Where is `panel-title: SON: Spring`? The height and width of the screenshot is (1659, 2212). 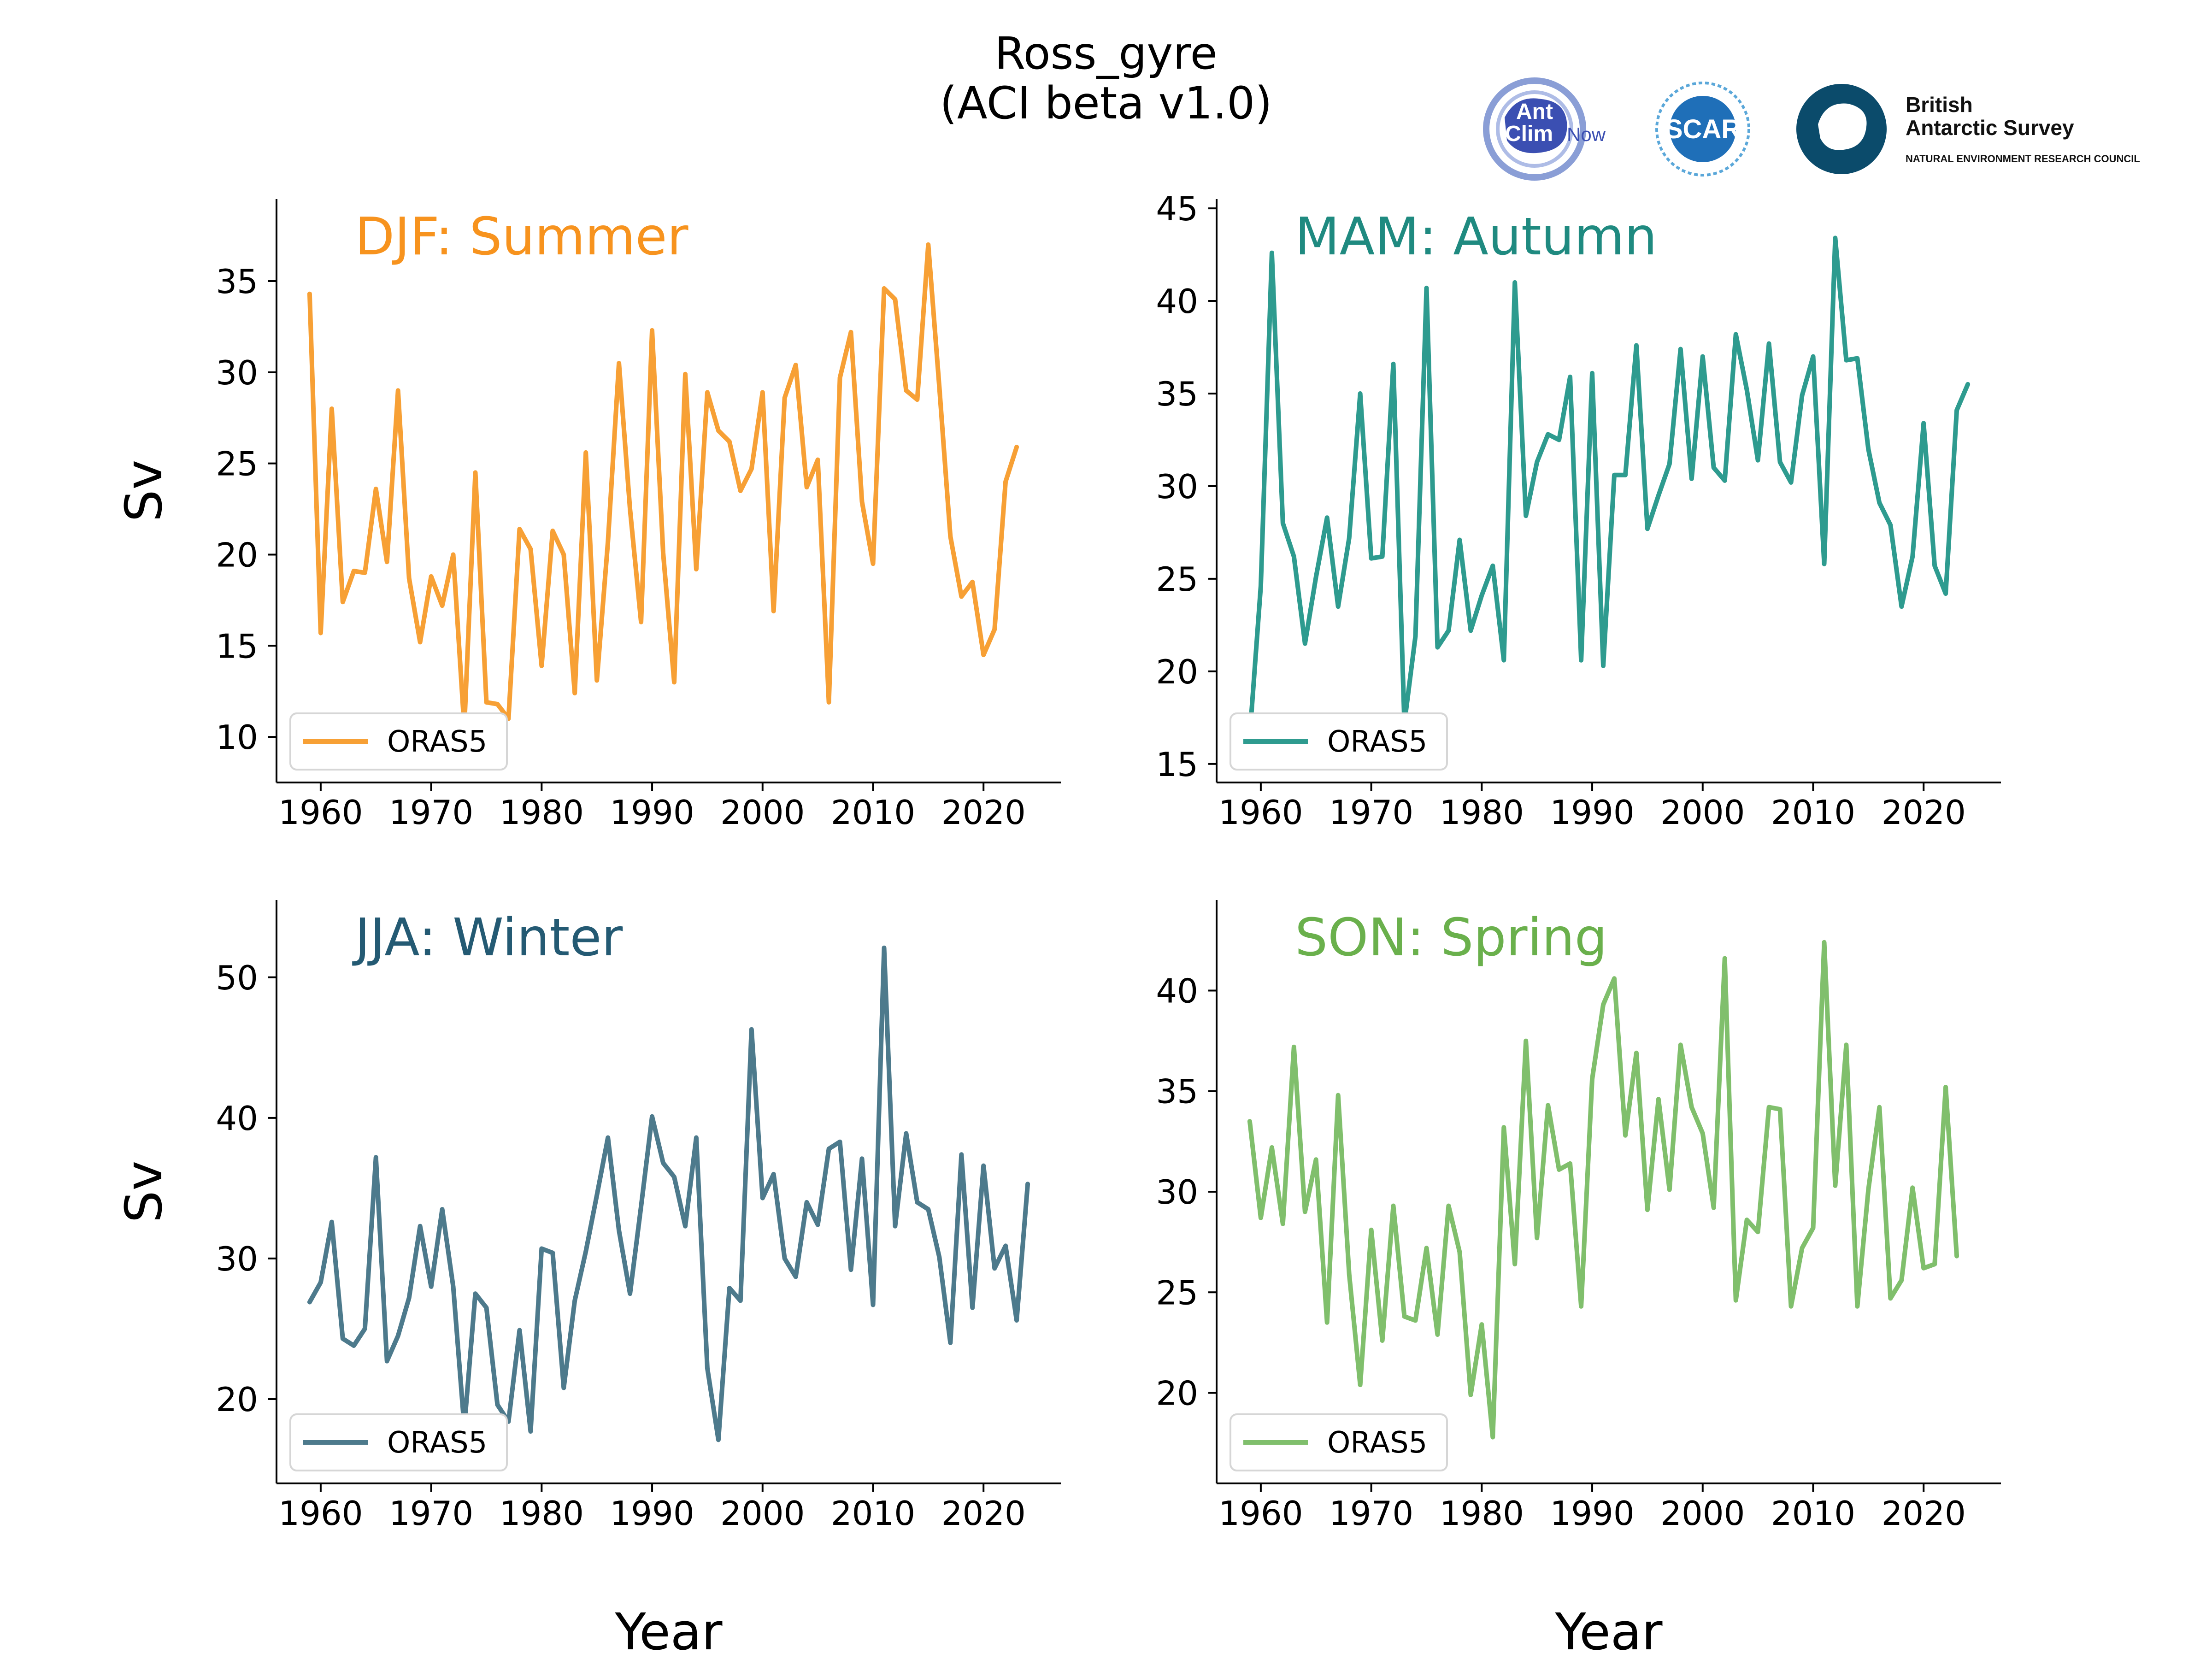
panel-title: SON: Spring is located at coordinates (1451, 938).